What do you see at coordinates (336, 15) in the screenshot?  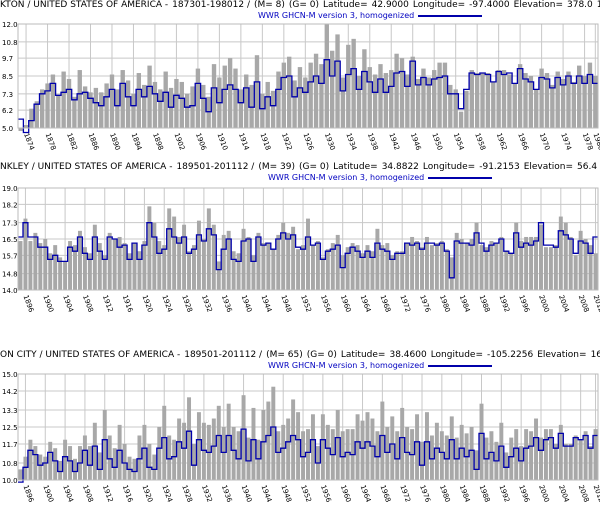 I see `legend-label-1: WWR GHCN-M version 3, homogenized` at bounding box center [336, 15].